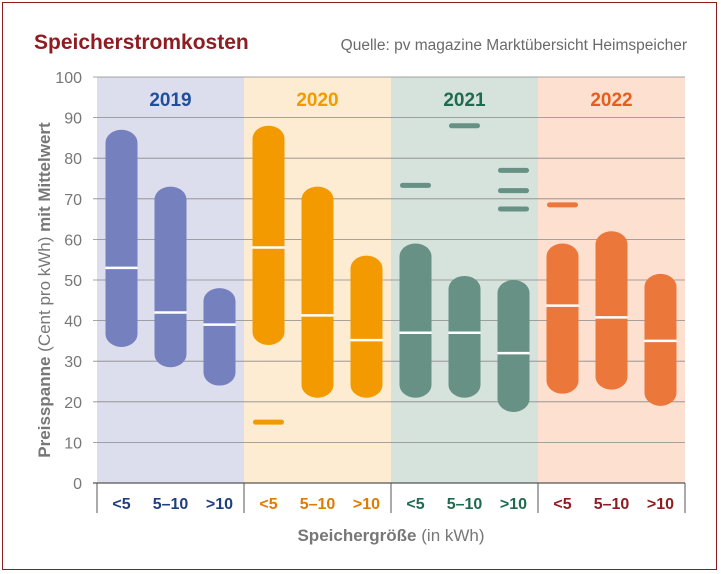 The width and height of the screenshot is (721, 574). What do you see at coordinates (68, 78) in the screenshot?
I see `y-tick-label: 100` at bounding box center [68, 78].